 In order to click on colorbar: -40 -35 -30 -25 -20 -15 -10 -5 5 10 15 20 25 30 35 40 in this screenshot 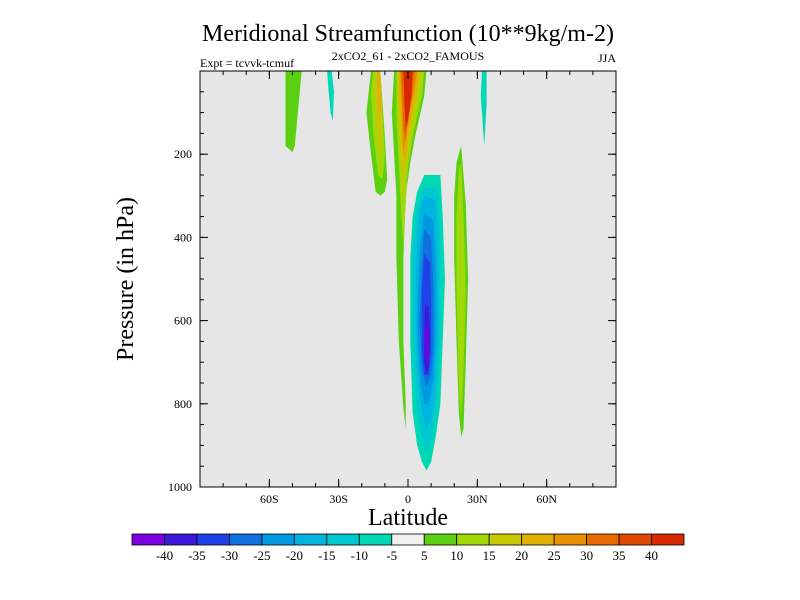, I will do `click(408, 548)`.